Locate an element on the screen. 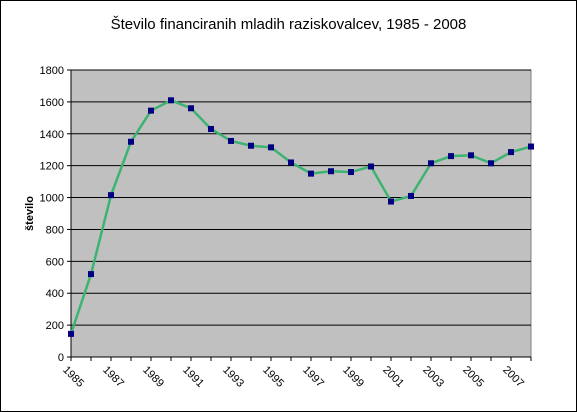  x-tick-label: 1989 is located at coordinates (153, 377).